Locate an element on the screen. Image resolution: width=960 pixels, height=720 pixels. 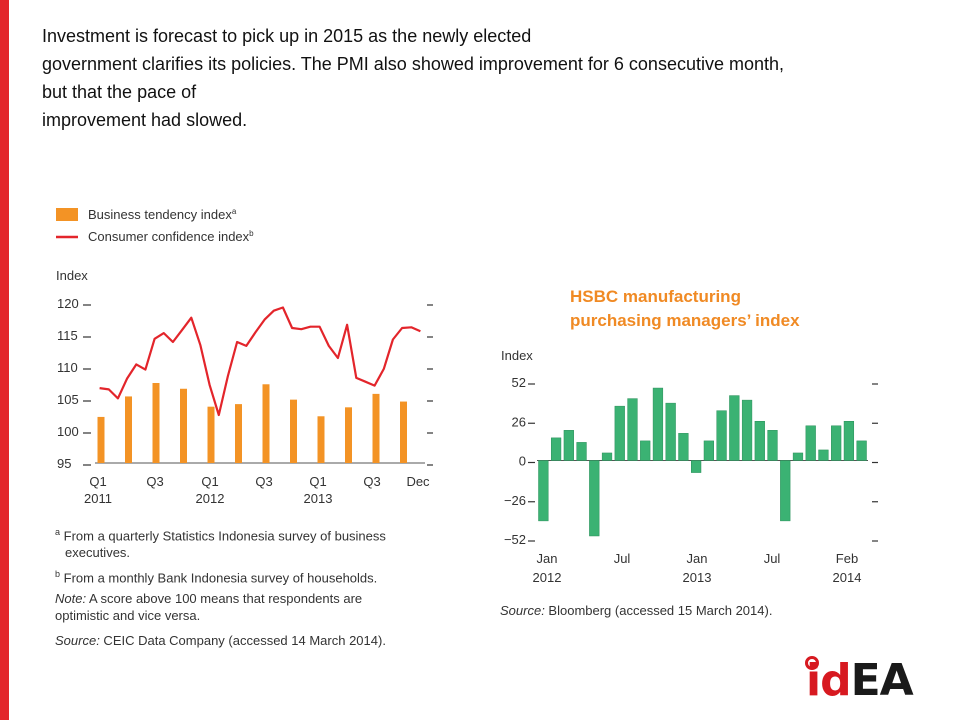
logo-part-1: id is located at coordinates (829, 680).